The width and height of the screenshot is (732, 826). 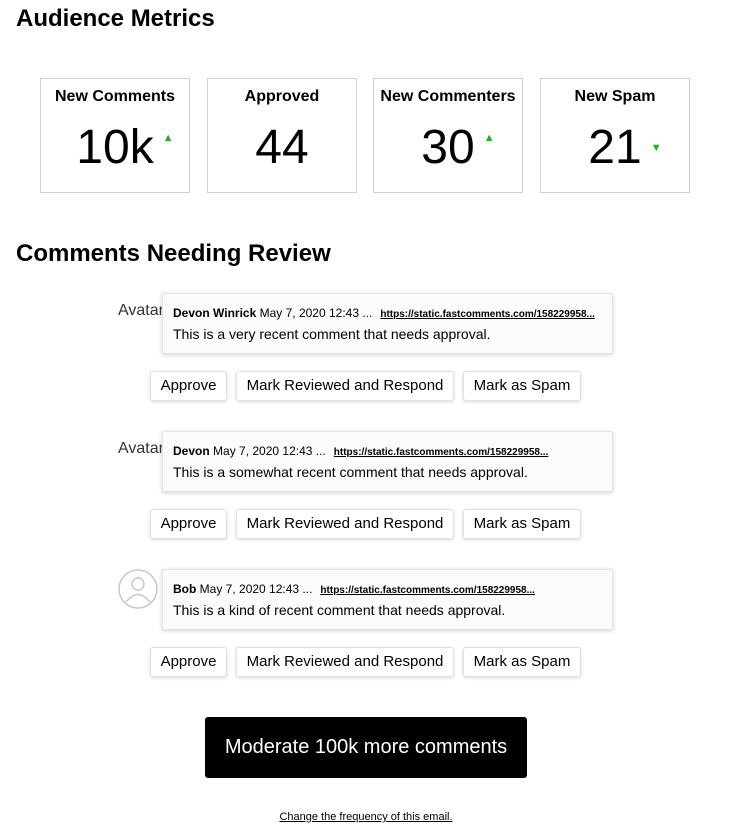 What do you see at coordinates (366, 747) in the screenshot?
I see `moderate-more-button: Moderate 100k more comments` at bounding box center [366, 747].